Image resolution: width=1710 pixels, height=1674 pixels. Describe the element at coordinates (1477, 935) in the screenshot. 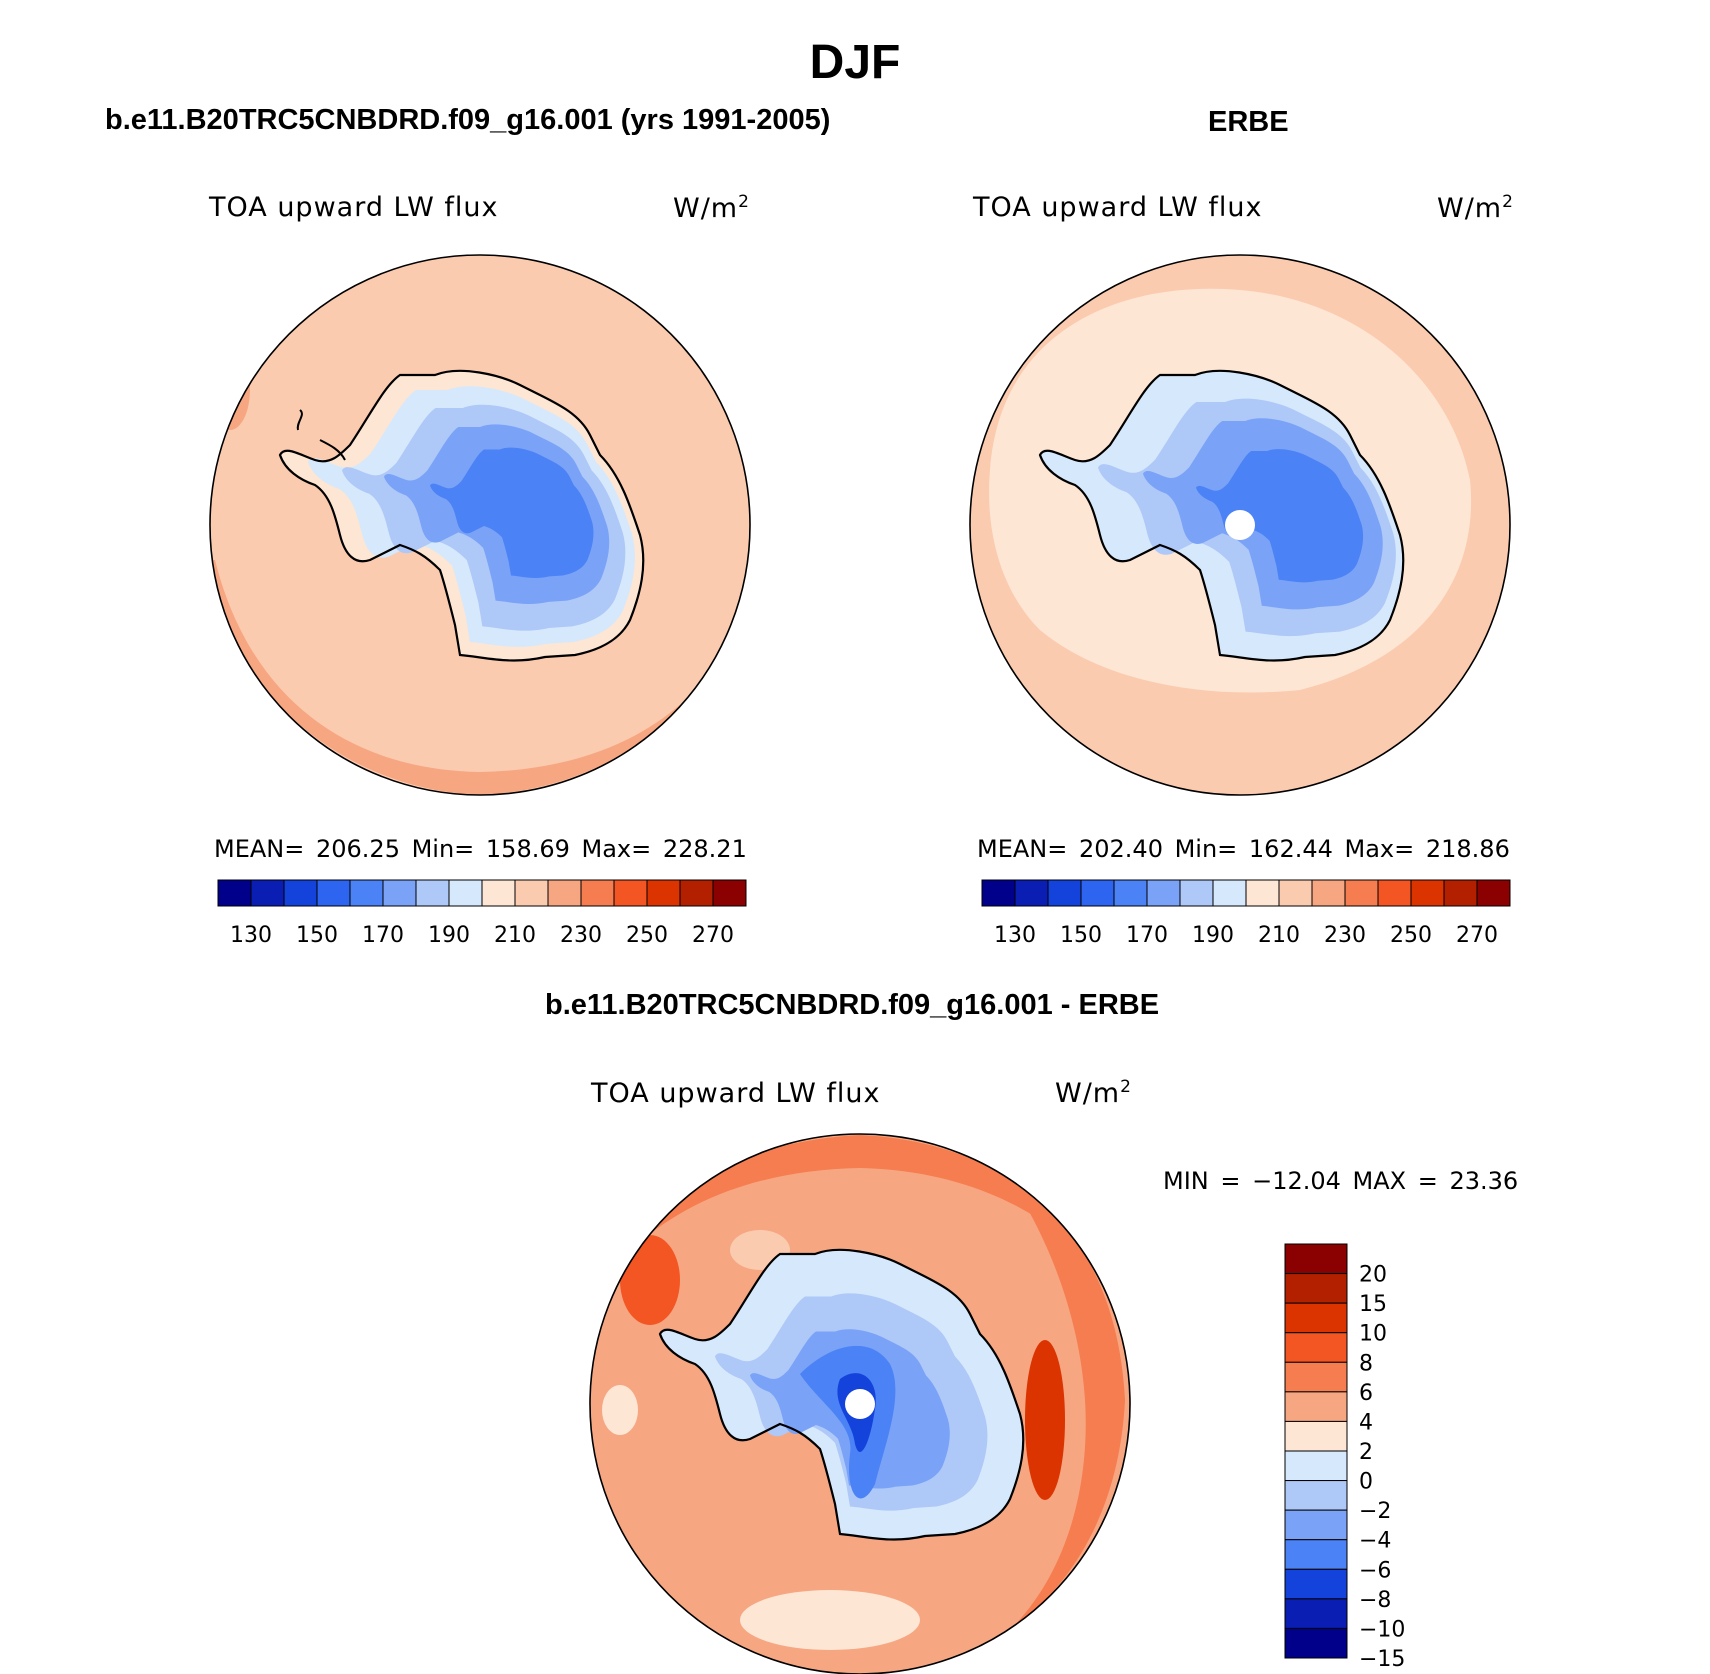

I see `obs-colorbar-tick-label: 270` at that location.